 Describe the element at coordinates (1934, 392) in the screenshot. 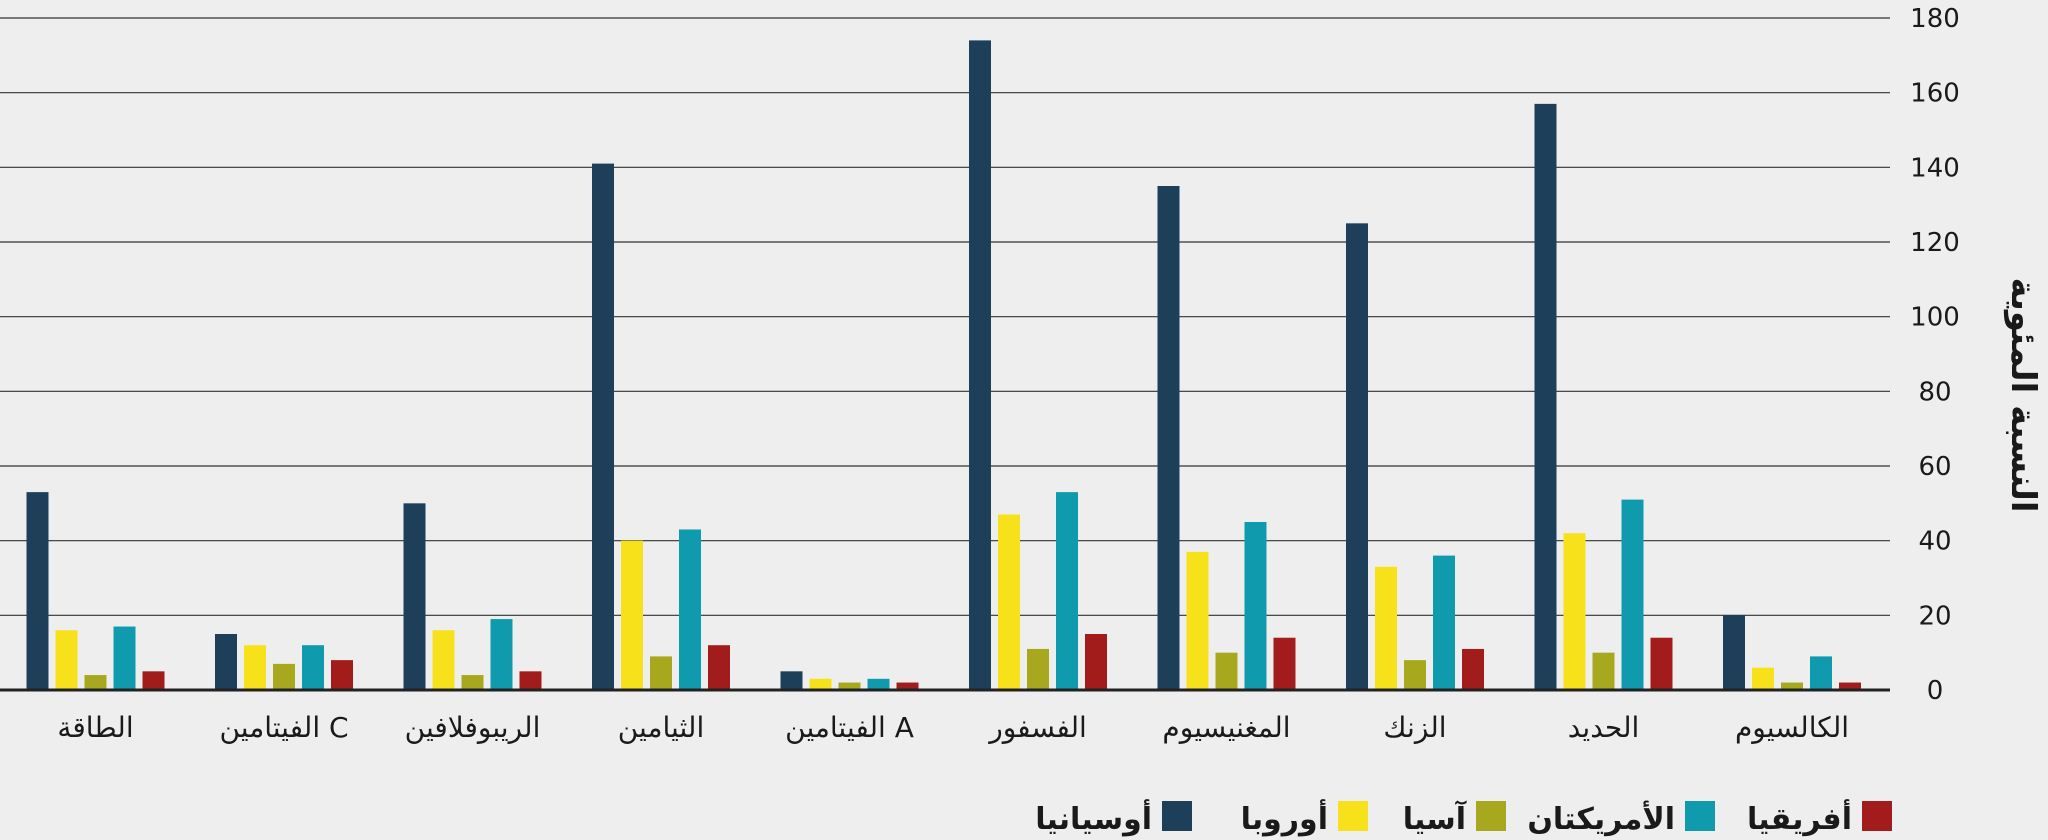

I see `y-tick-label: 80` at that location.